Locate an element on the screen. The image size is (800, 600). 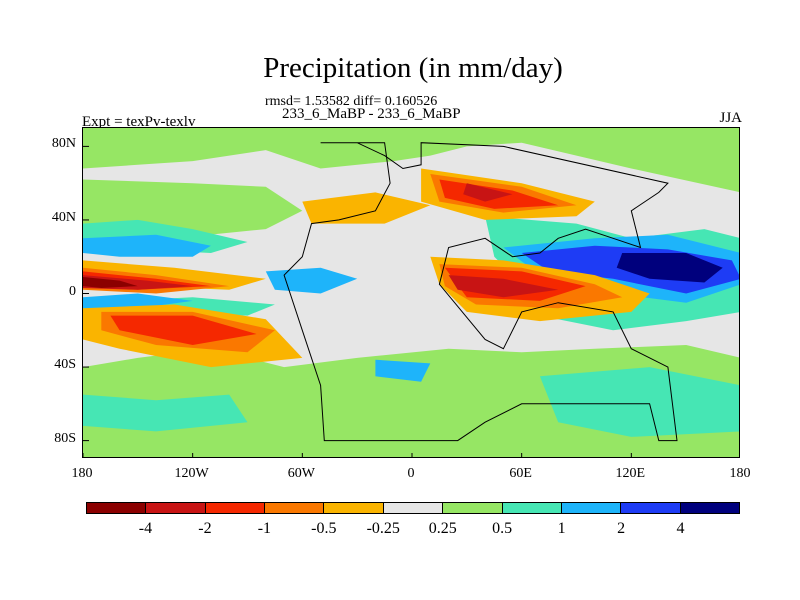
x-tick-label: 0 is located at coordinates (411, 473).